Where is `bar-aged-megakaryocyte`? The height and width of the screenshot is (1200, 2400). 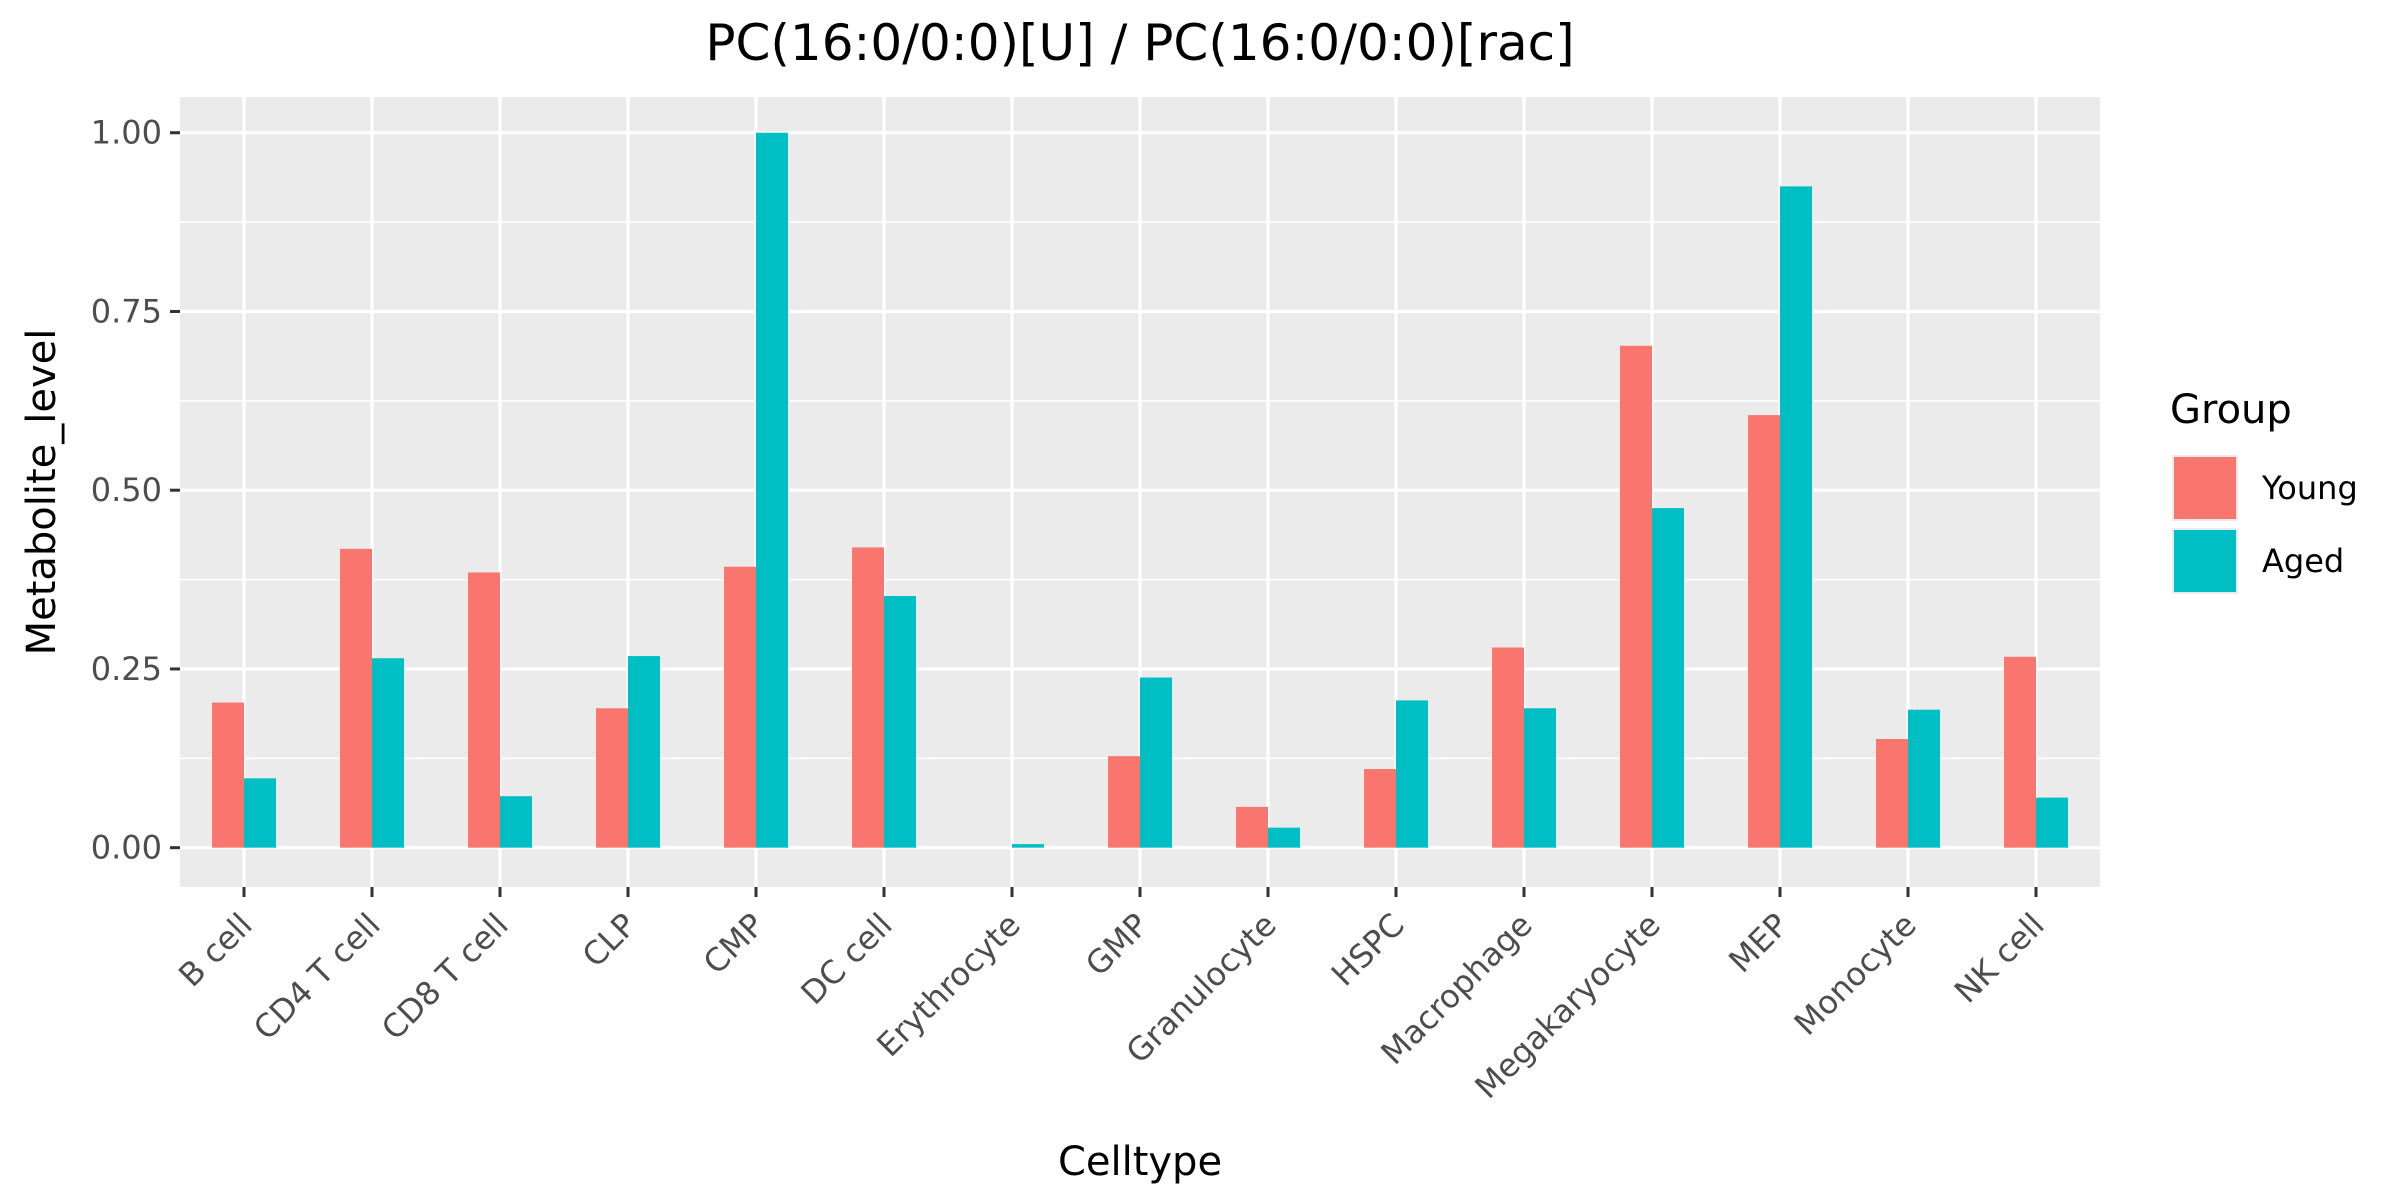 bar-aged-megakaryocyte is located at coordinates (1668, 678).